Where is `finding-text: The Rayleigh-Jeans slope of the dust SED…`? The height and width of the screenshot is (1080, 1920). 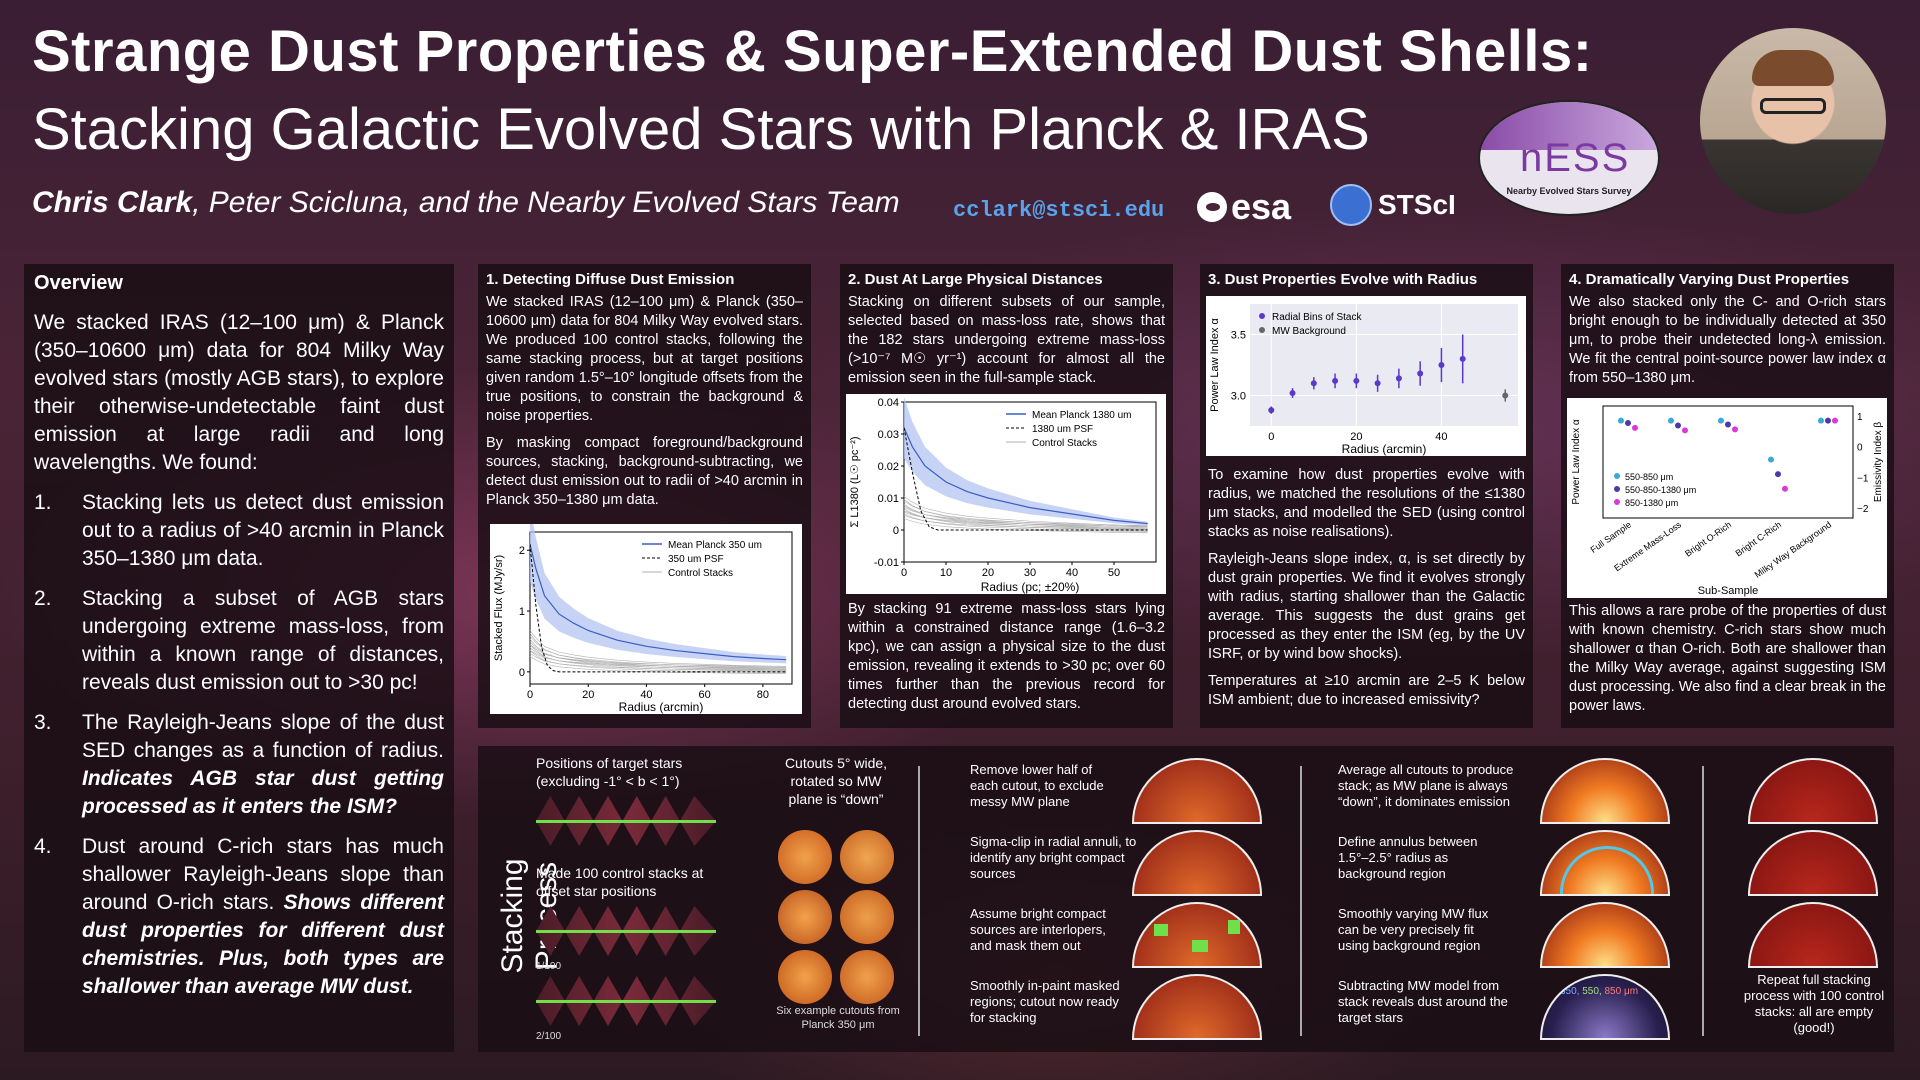
finding-text: The Rayleigh-Jeans slope of the dust SED… is located at coordinates (263, 765).